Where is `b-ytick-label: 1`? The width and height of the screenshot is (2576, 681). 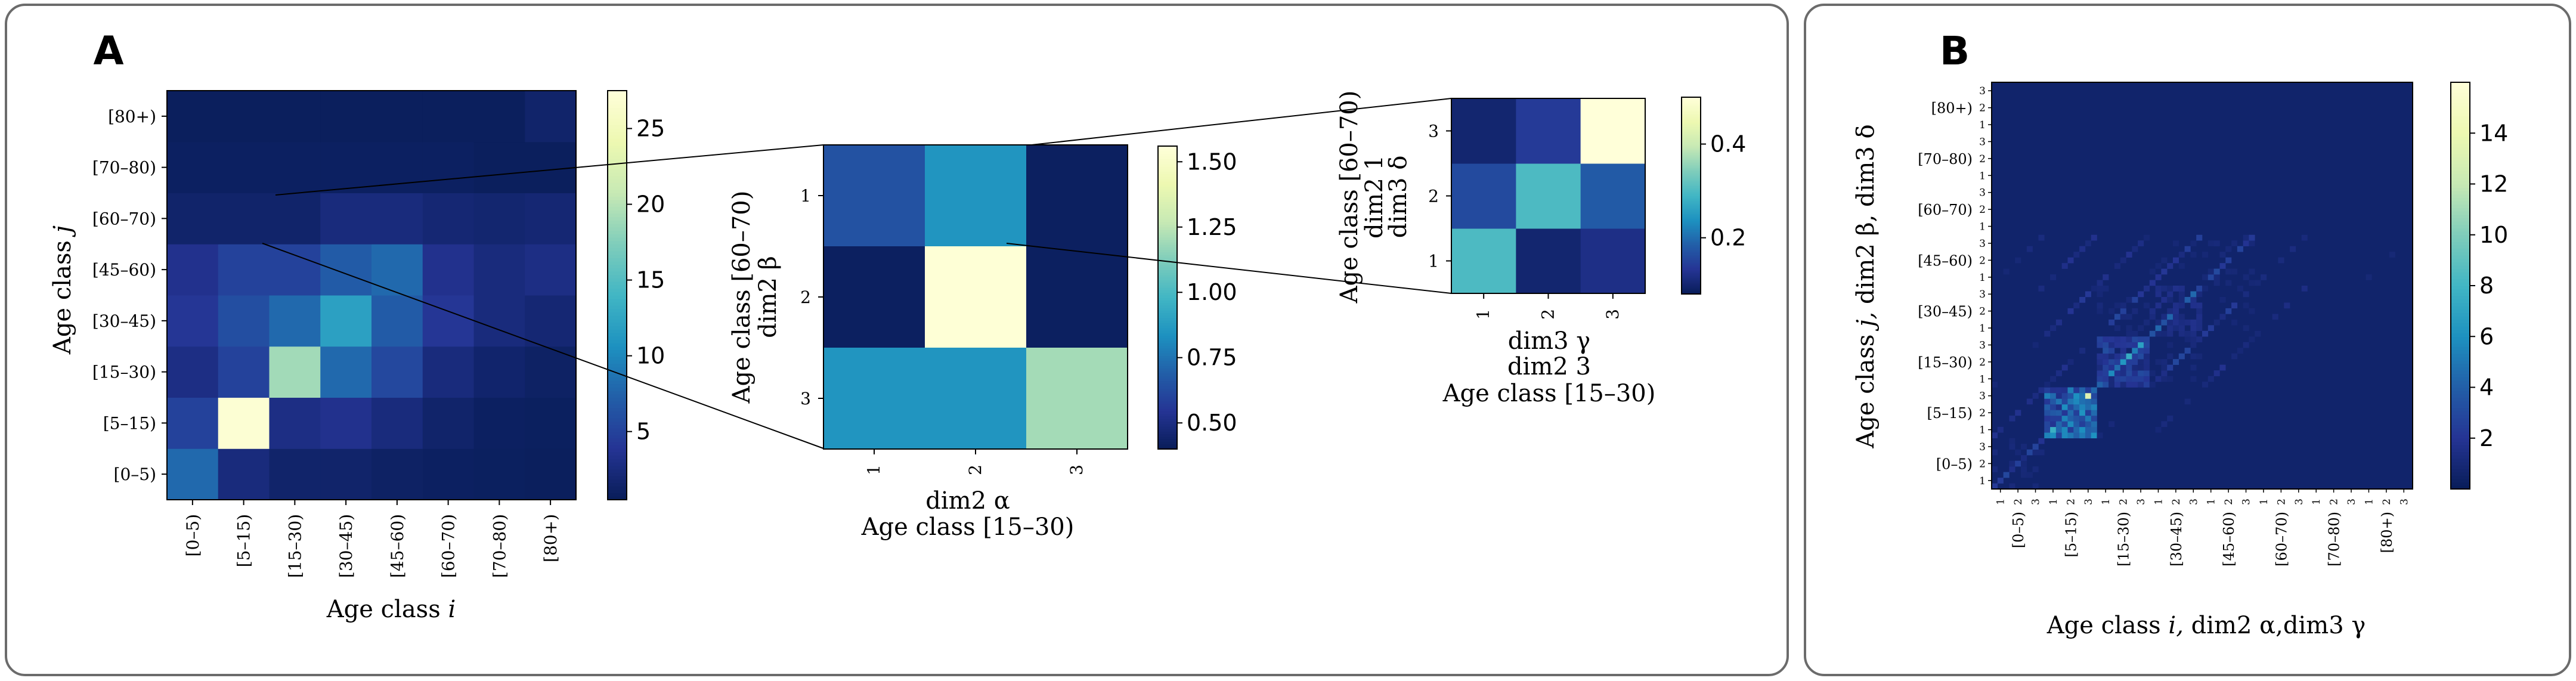
b-ytick-label: 1 is located at coordinates (1983, 278).